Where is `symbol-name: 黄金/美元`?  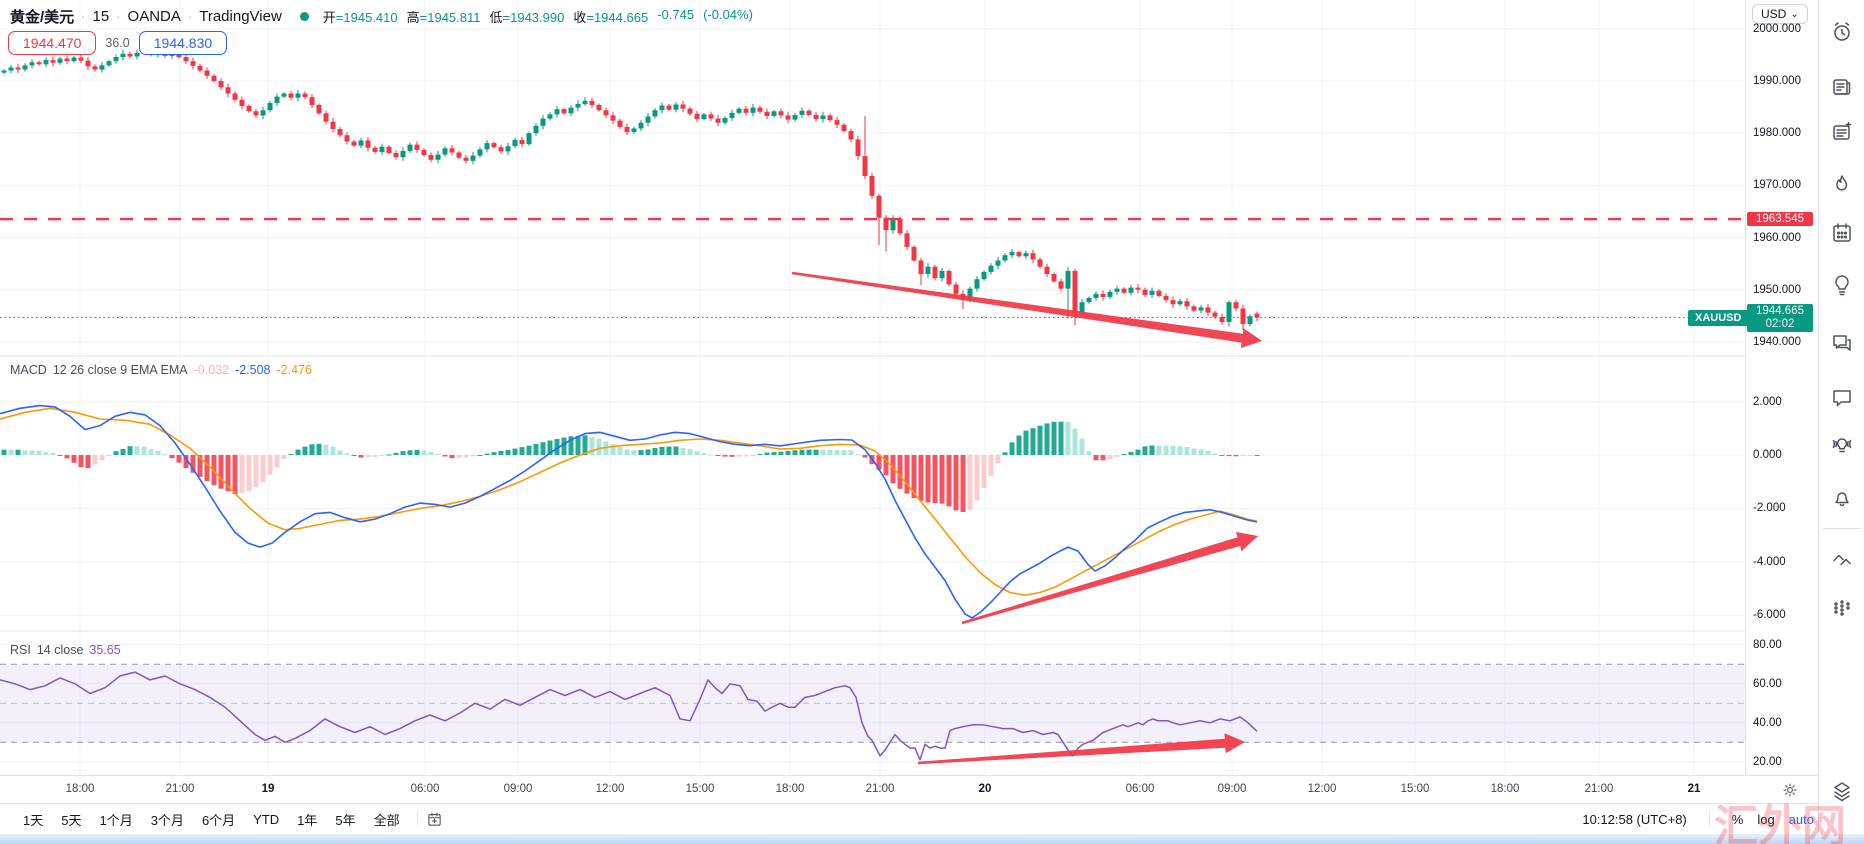
symbol-name: 黄金/美元 is located at coordinates (42, 17).